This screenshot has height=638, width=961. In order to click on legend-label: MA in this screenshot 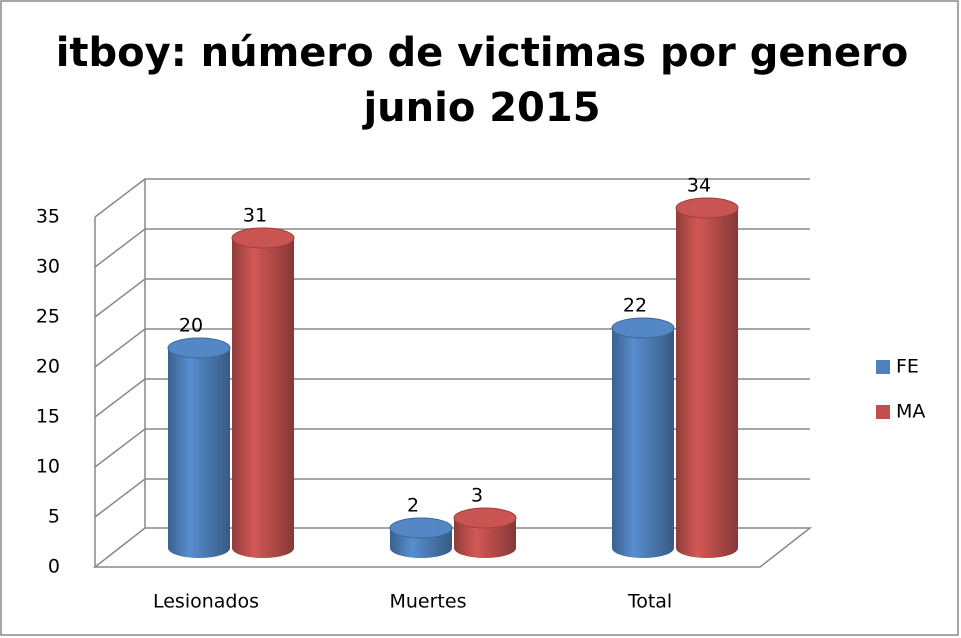, I will do `click(910, 412)`.